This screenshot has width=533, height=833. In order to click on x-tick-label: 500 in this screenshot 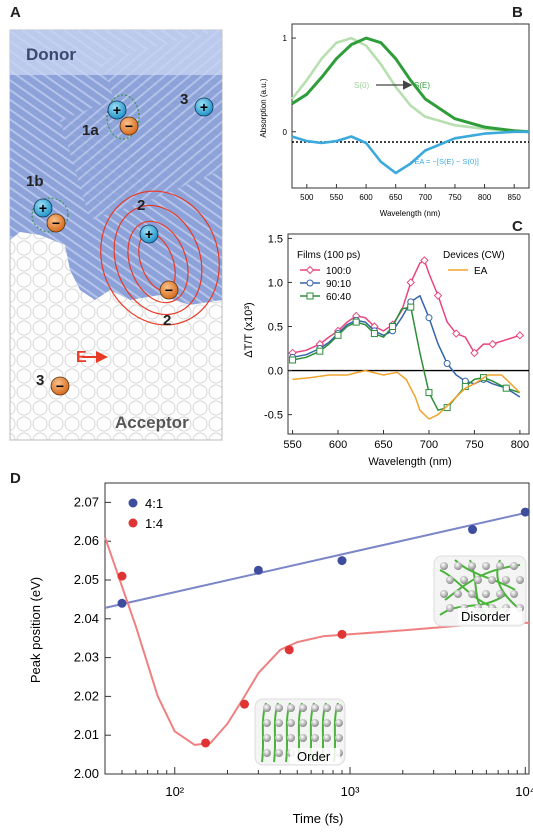, I will do `click(307, 197)`.